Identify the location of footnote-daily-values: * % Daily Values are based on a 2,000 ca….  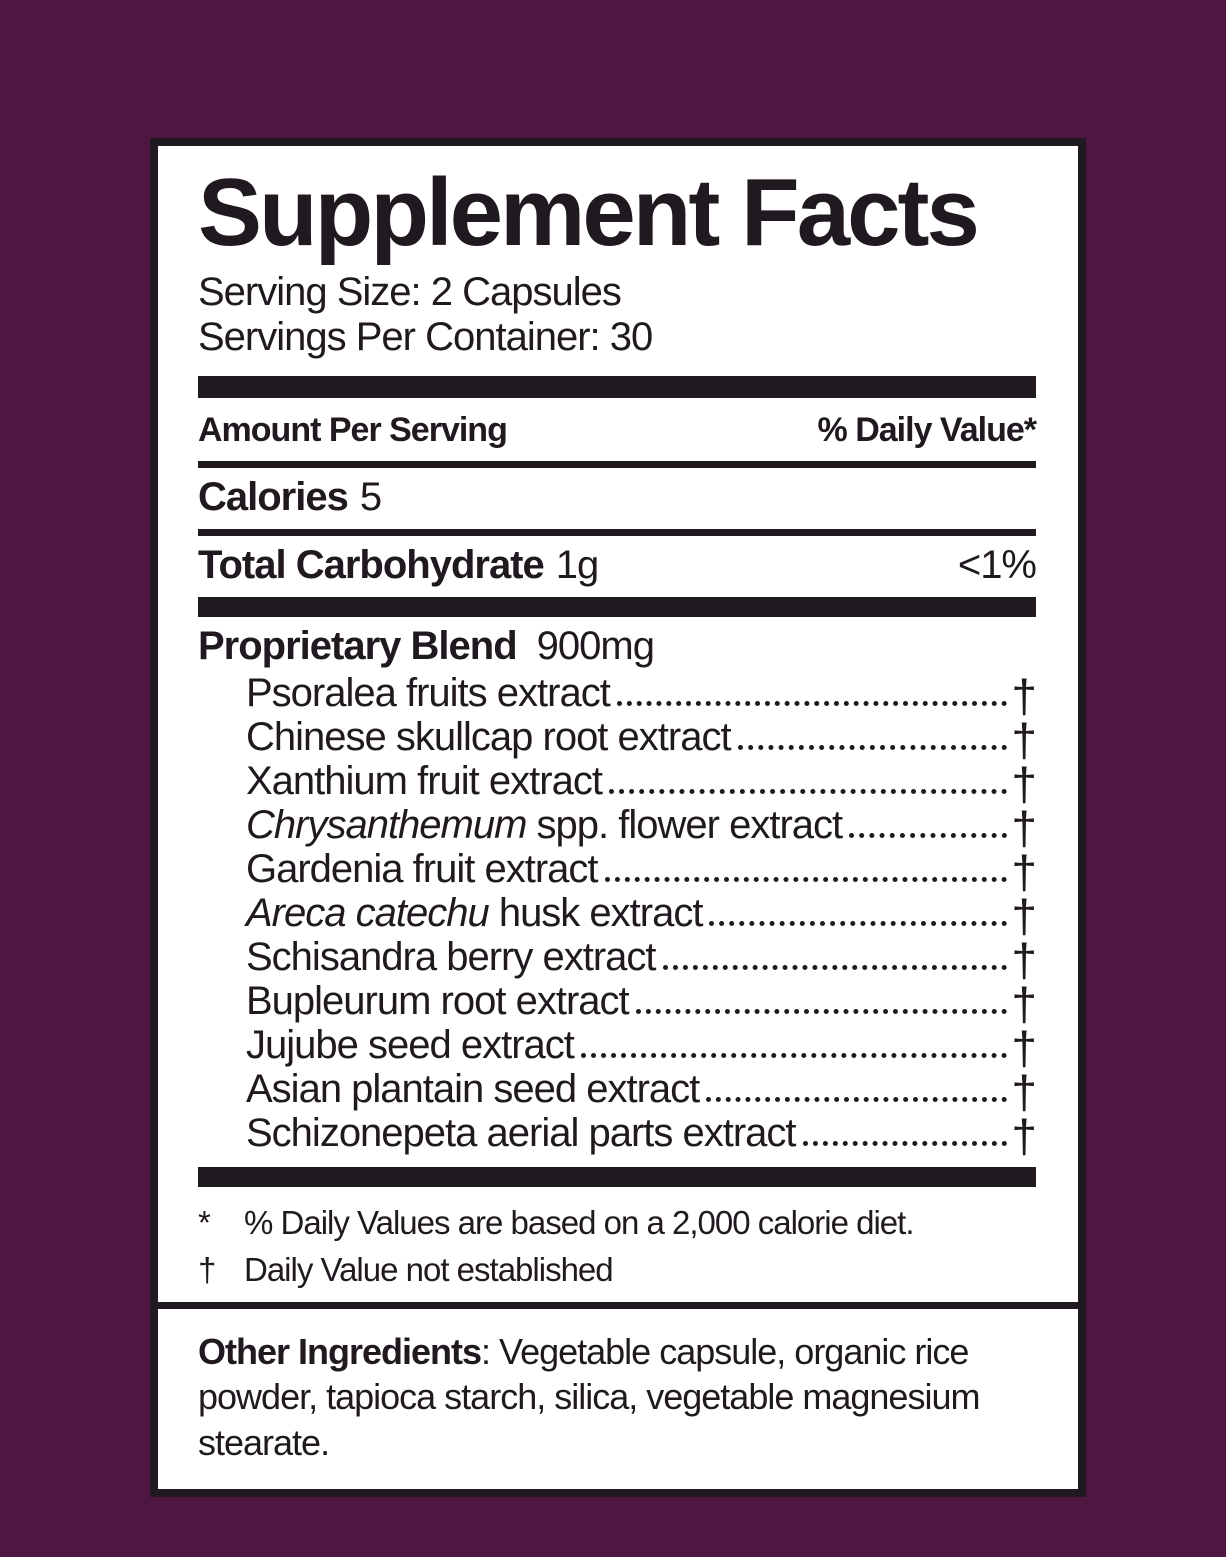
(617, 1220).